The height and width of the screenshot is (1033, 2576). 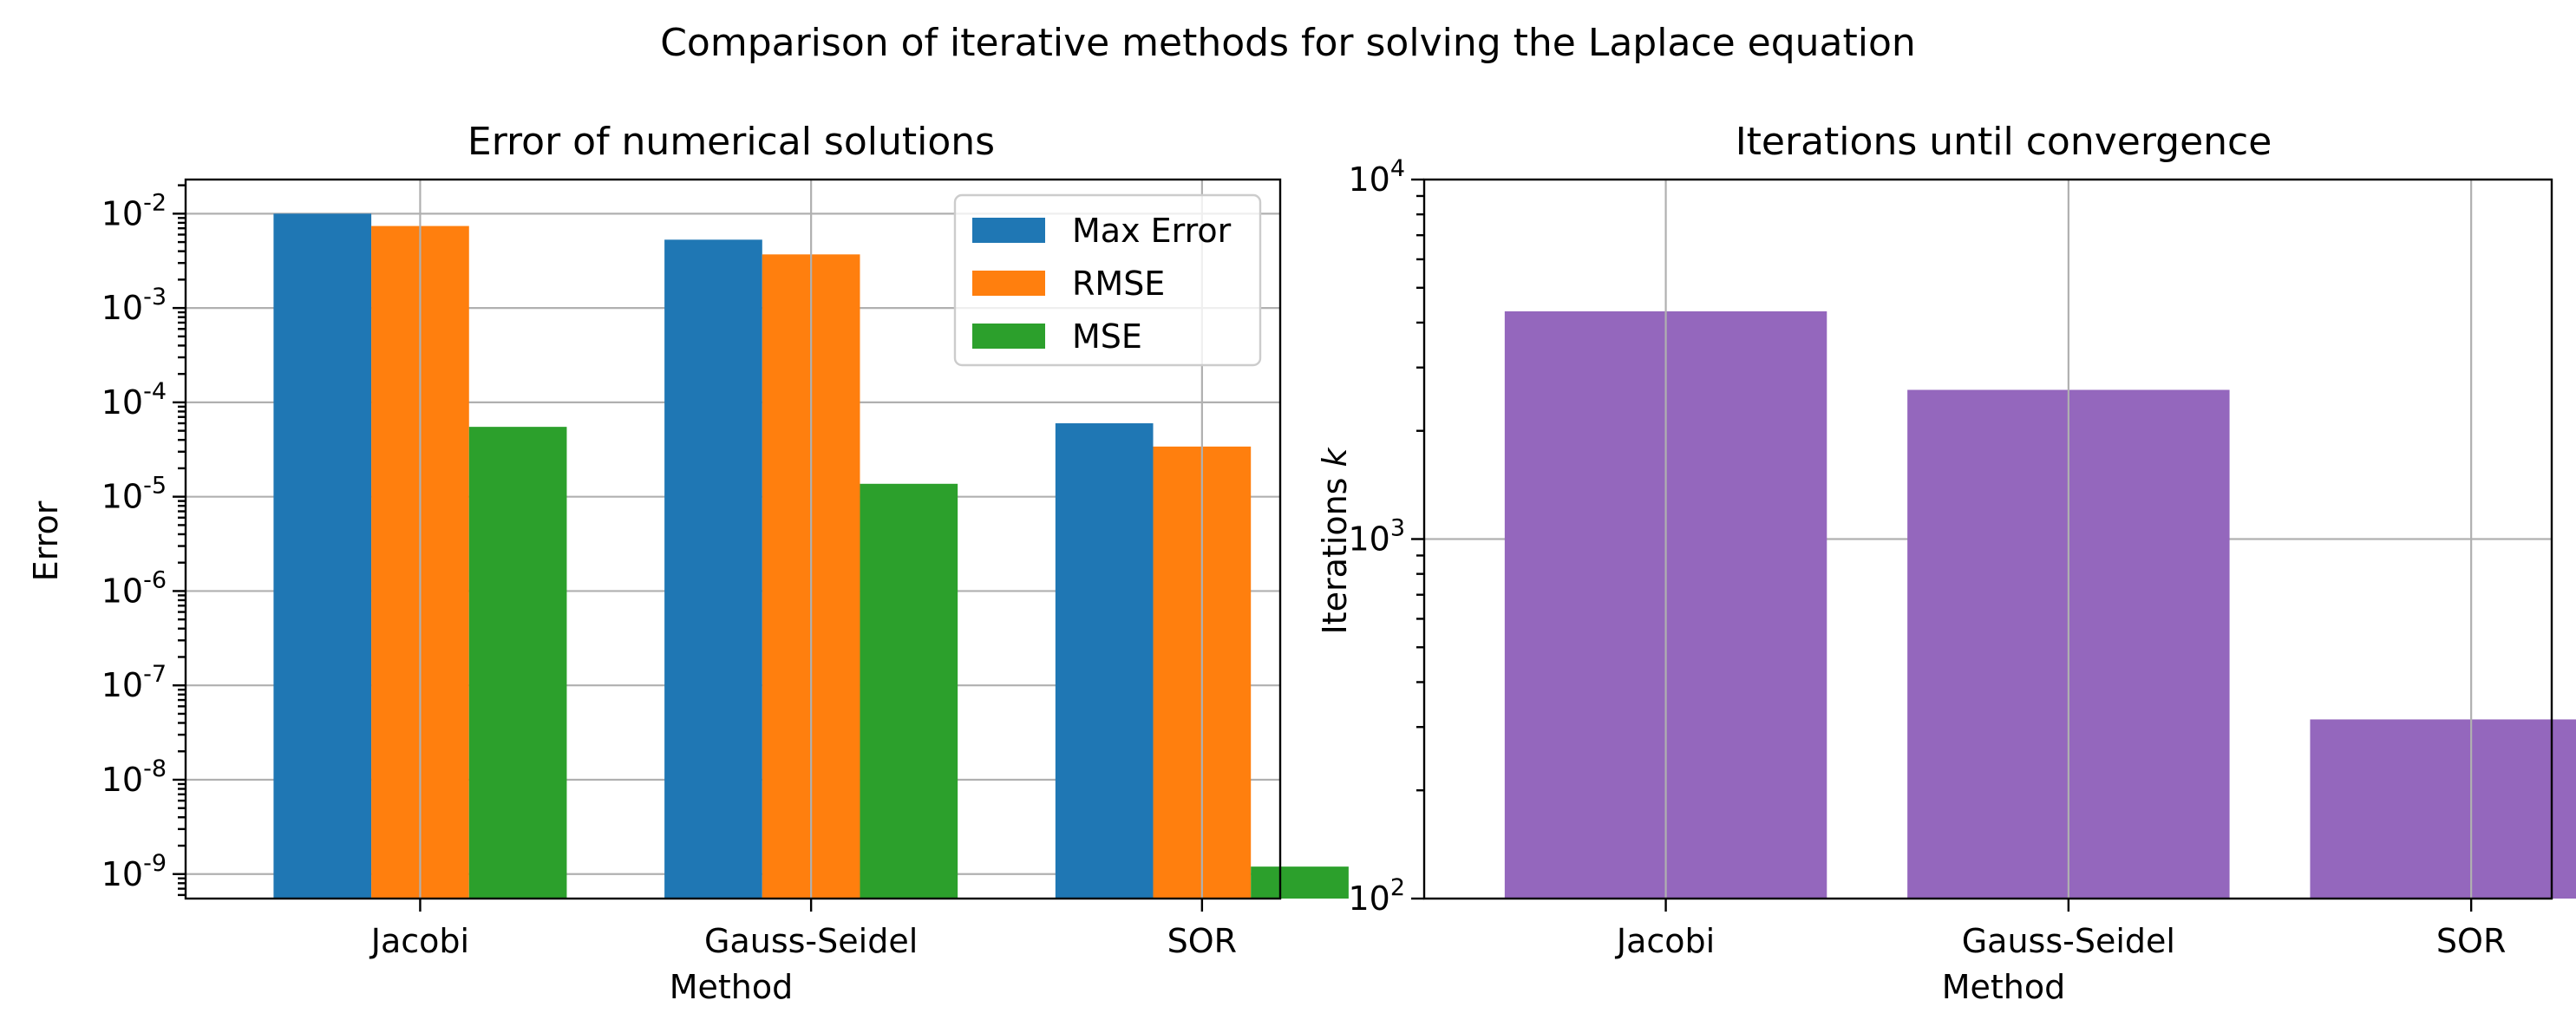 I want to click on legend-label: Max Error, so click(x=1152, y=231).